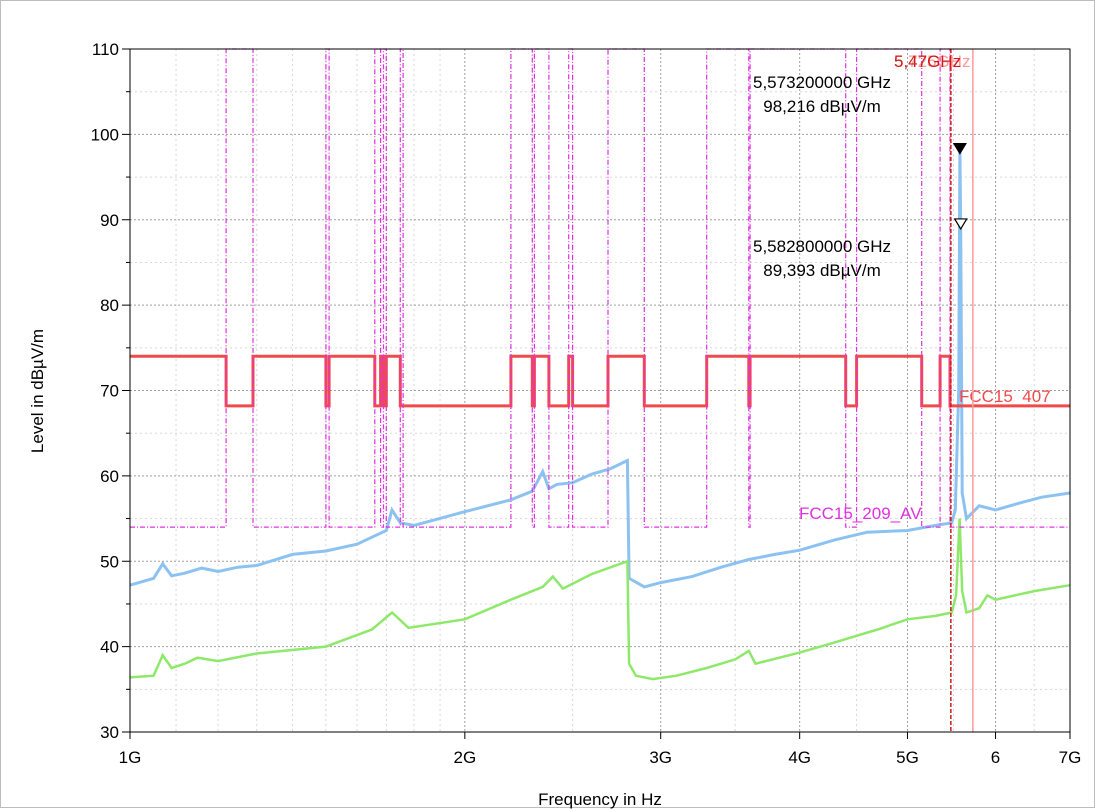  What do you see at coordinates (109, 476) in the screenshot?
I see `y-tick-label: 60` at bounding box center [109, 476].